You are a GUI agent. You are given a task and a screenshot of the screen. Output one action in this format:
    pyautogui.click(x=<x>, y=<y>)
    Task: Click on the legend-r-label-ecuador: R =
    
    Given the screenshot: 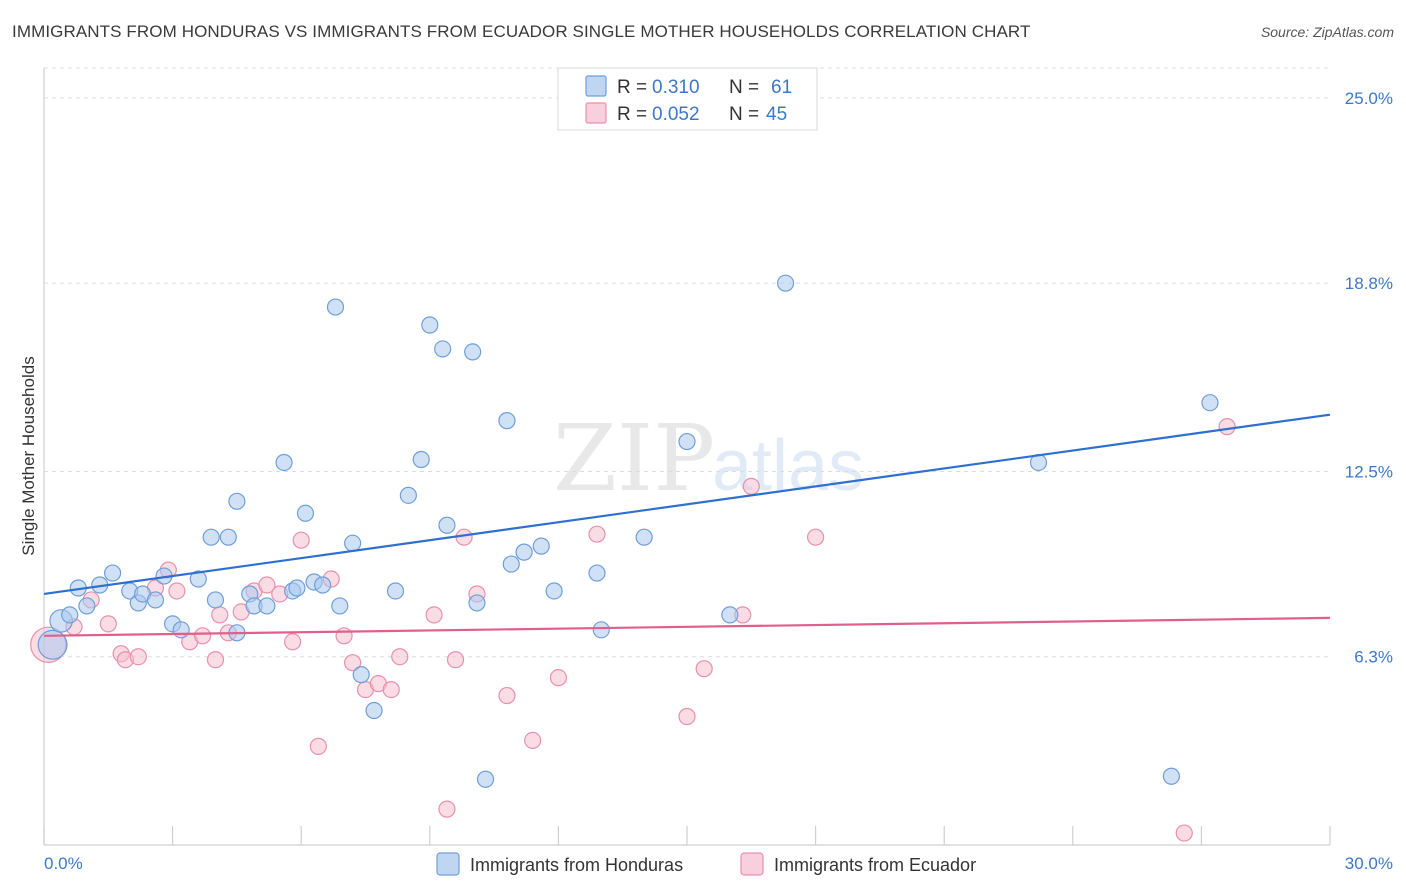 What is the action you would take?
    pyautogui.click(x=632, y=114)
    